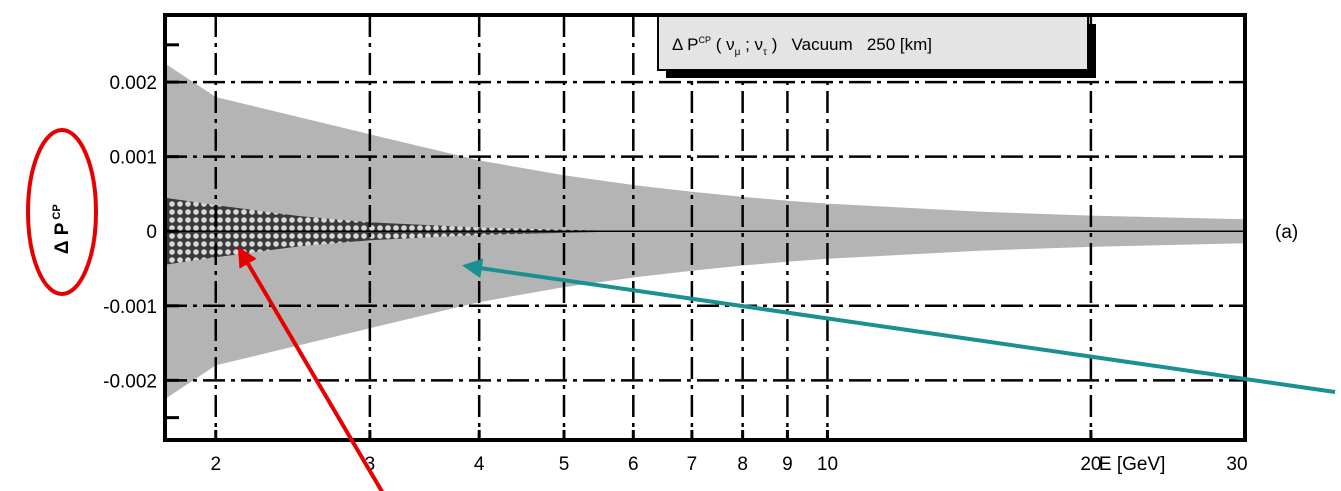  I want to click on chart-title-paren-open: ( ν, so click(723, 44).